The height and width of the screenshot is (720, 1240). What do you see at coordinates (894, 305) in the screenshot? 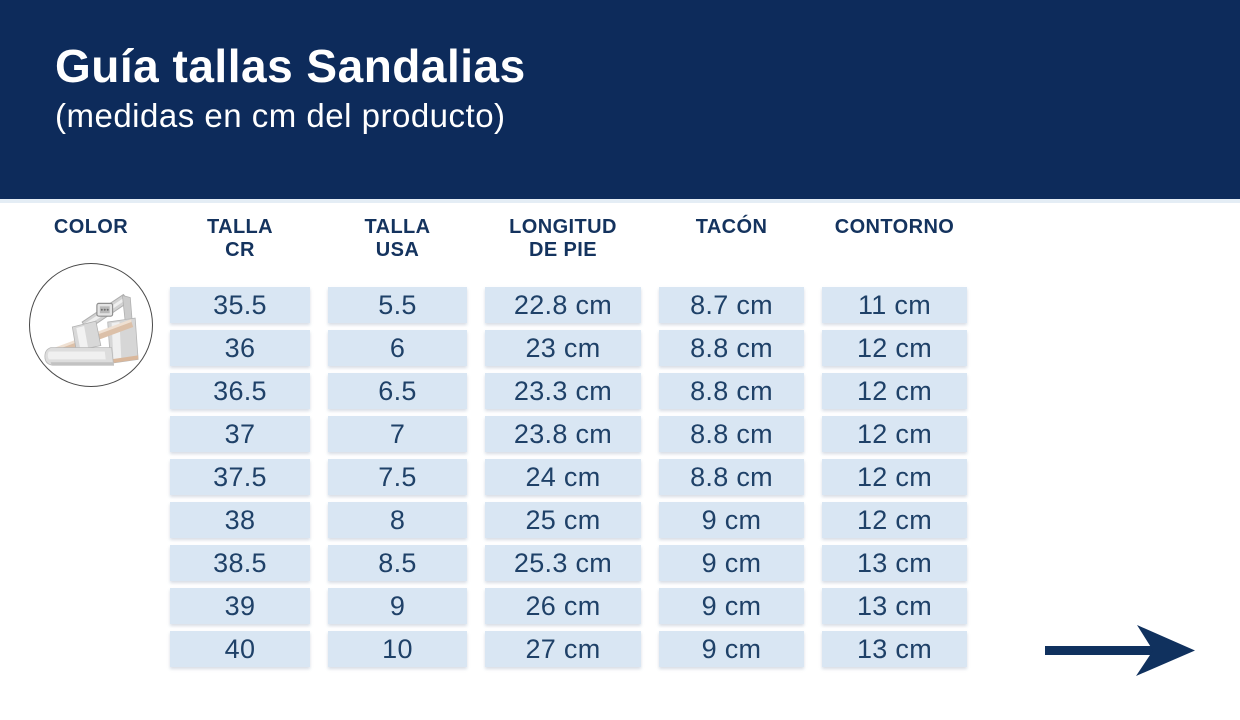
I see `size-cell-contorno: 11 cm` at bounding box center [894, 305].